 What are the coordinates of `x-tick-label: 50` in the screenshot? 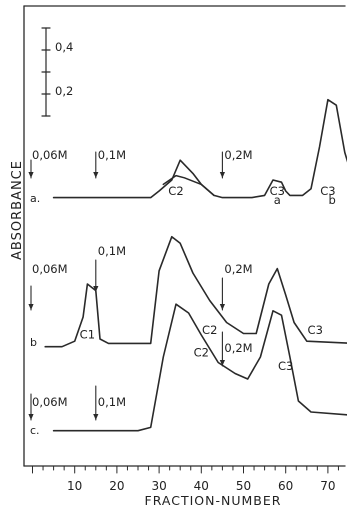 It's located at (243, 486).